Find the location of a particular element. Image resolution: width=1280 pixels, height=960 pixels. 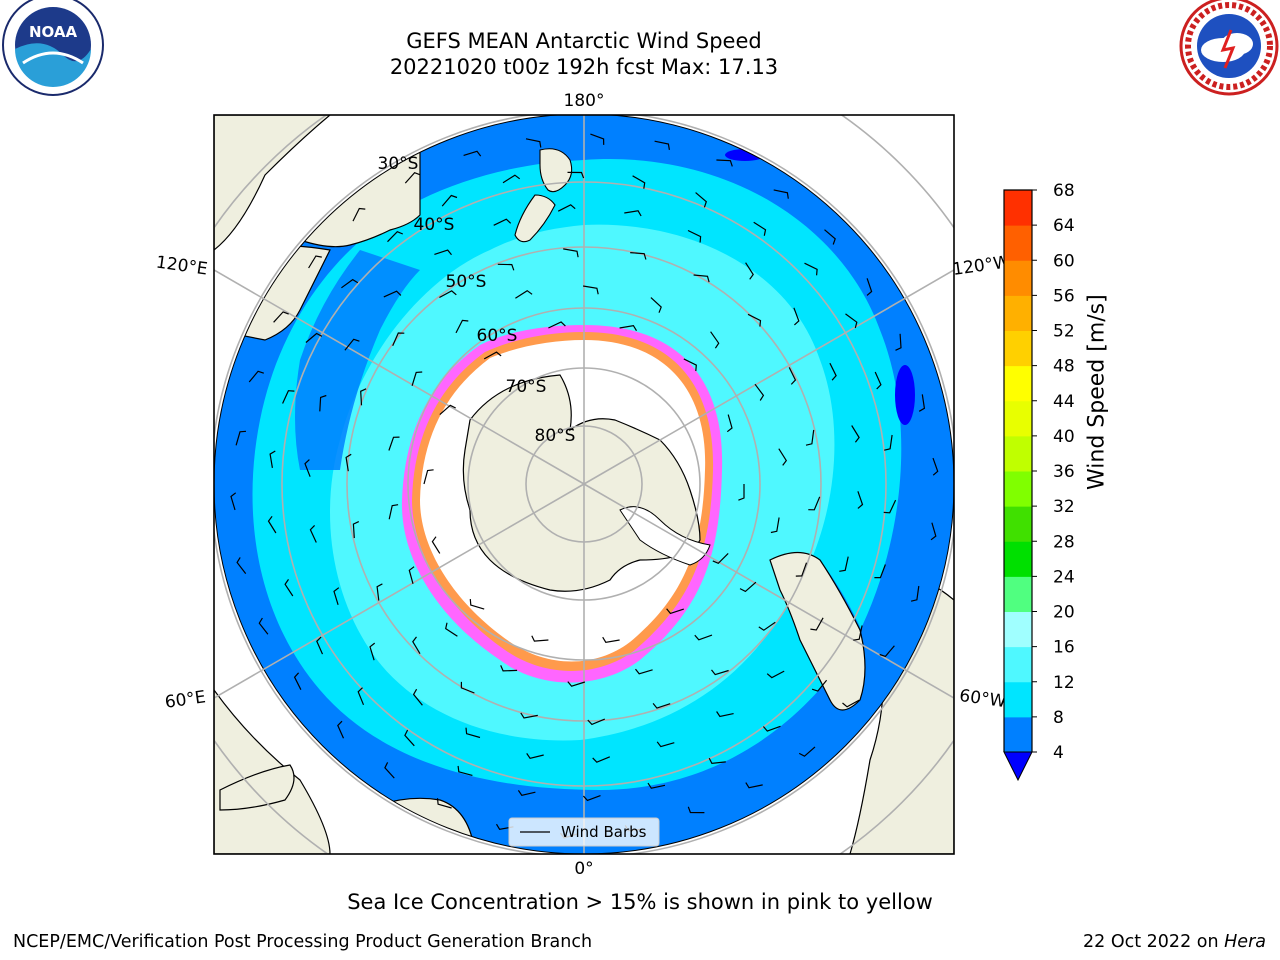

colorbar-tick-label: 60 is located at coordinates (1064, 261).